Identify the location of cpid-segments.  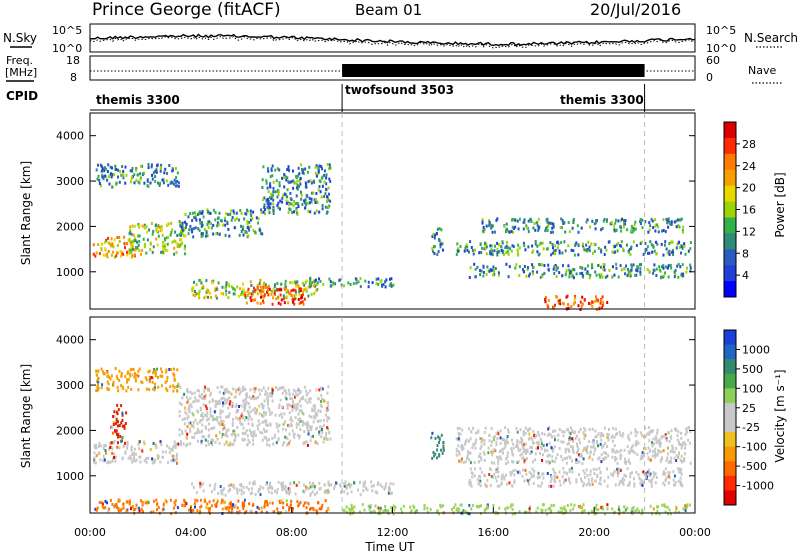
(493, 98).